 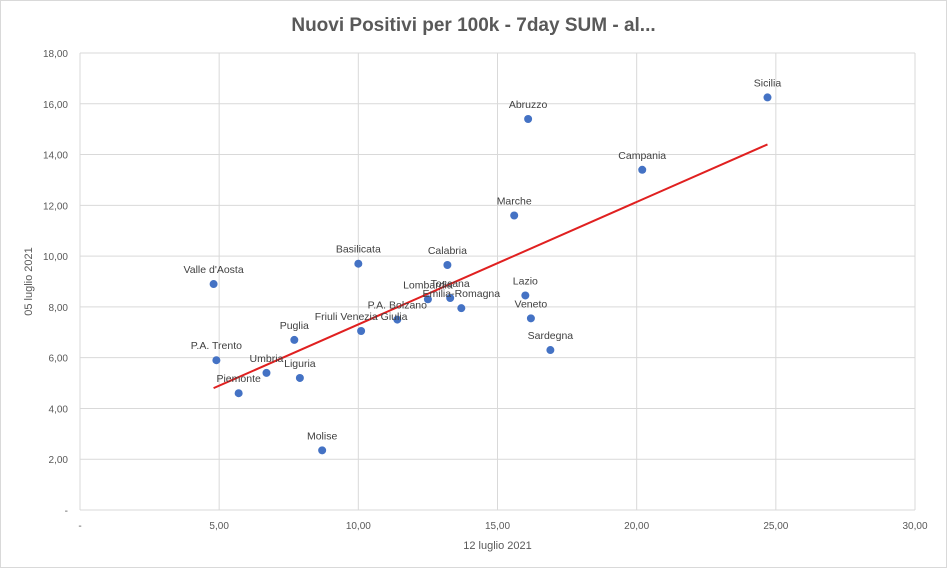 I want to click on data-label: Toscana, so click(x=450, y=284).